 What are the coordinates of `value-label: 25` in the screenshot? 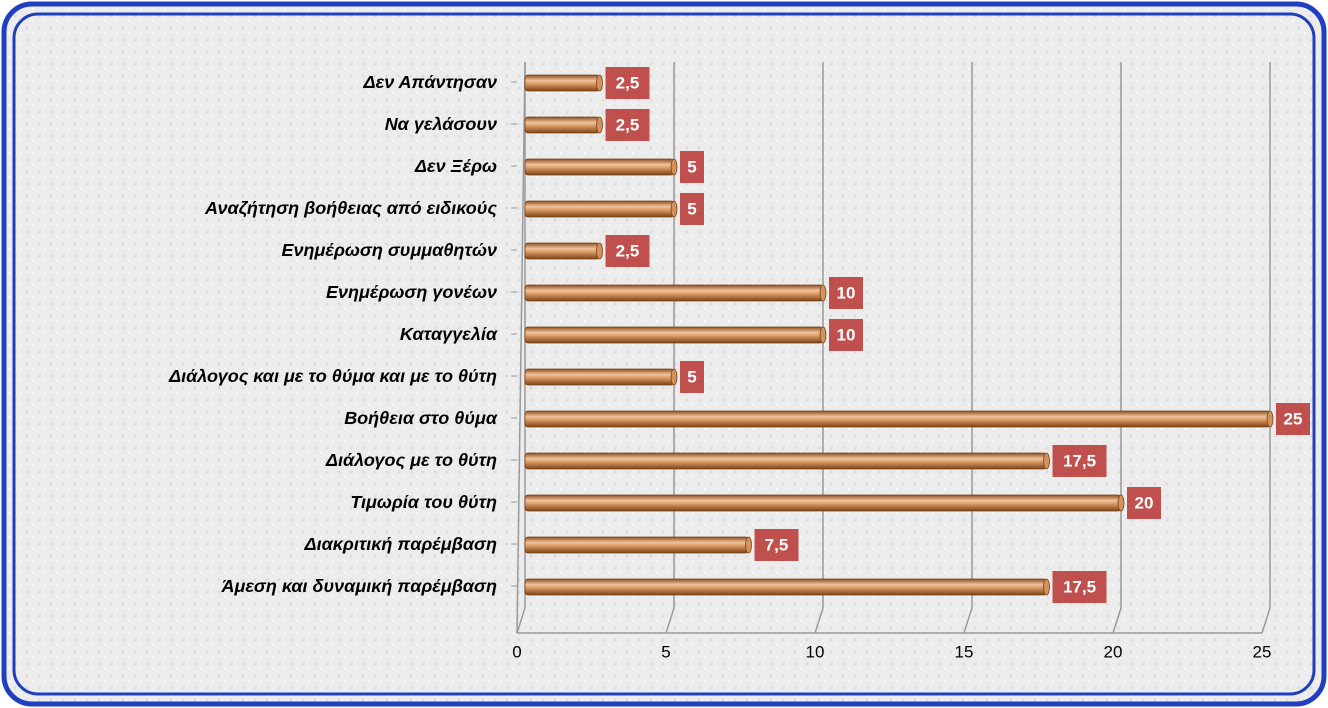 It's located at (1293, 418).